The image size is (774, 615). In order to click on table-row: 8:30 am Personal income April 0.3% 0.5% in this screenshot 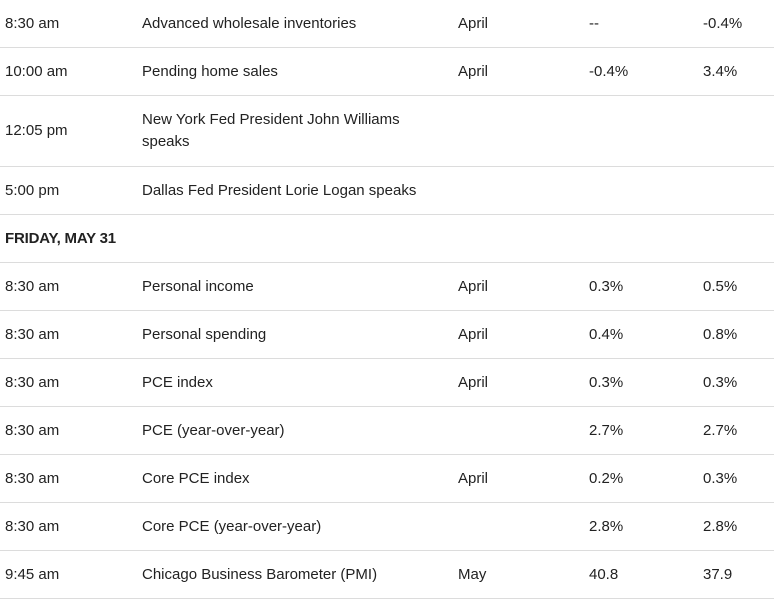, I will do `click(387, 287)`.